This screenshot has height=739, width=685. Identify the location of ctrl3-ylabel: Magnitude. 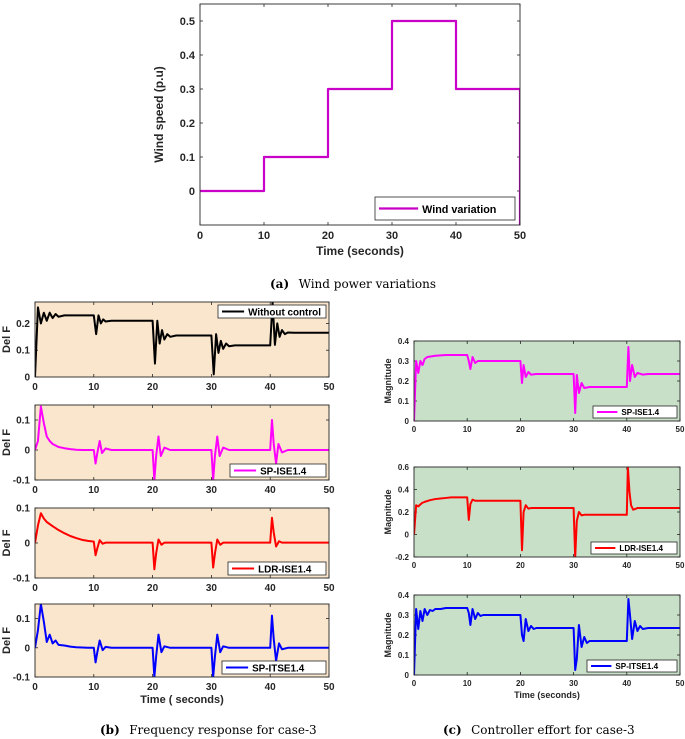
(388, 635).